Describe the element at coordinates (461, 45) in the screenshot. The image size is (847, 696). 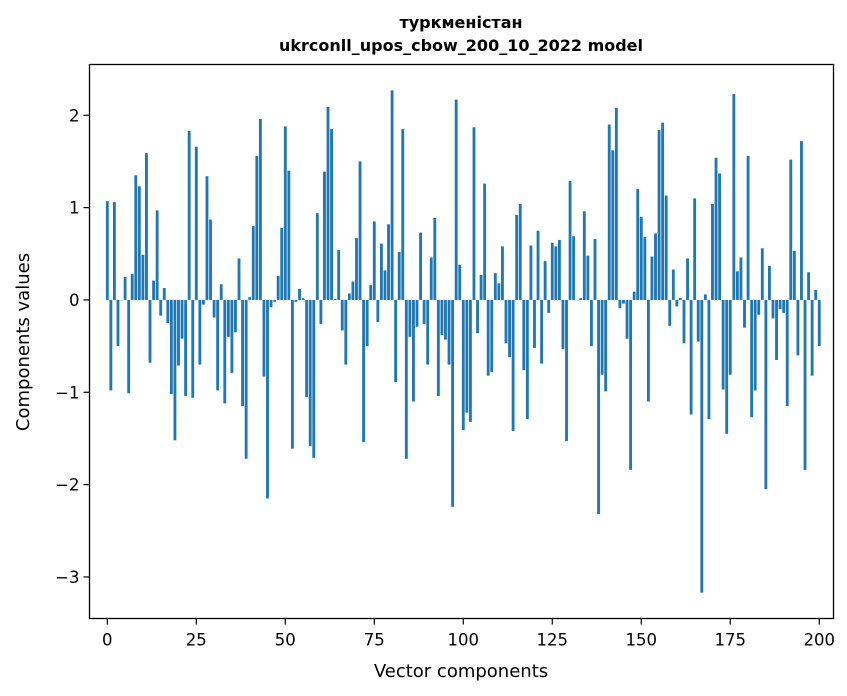
I see `chart-title-line2: ukrconll_upos_cbow_200_10_2022 model` at that location.